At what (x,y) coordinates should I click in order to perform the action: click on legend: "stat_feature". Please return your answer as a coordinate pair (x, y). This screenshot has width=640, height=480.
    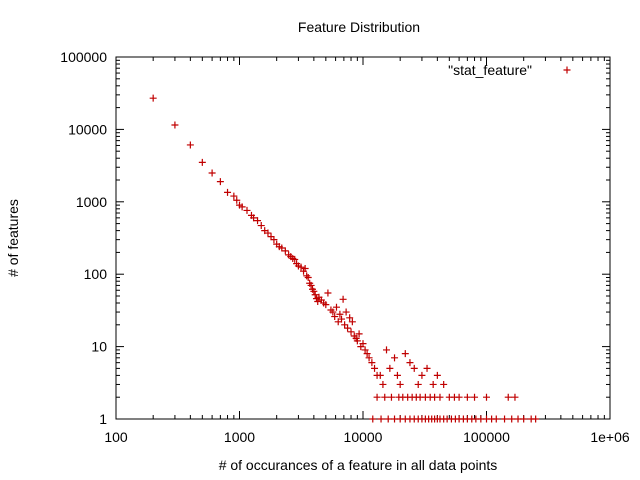
    Looking at the image, I should click on (509, 70).